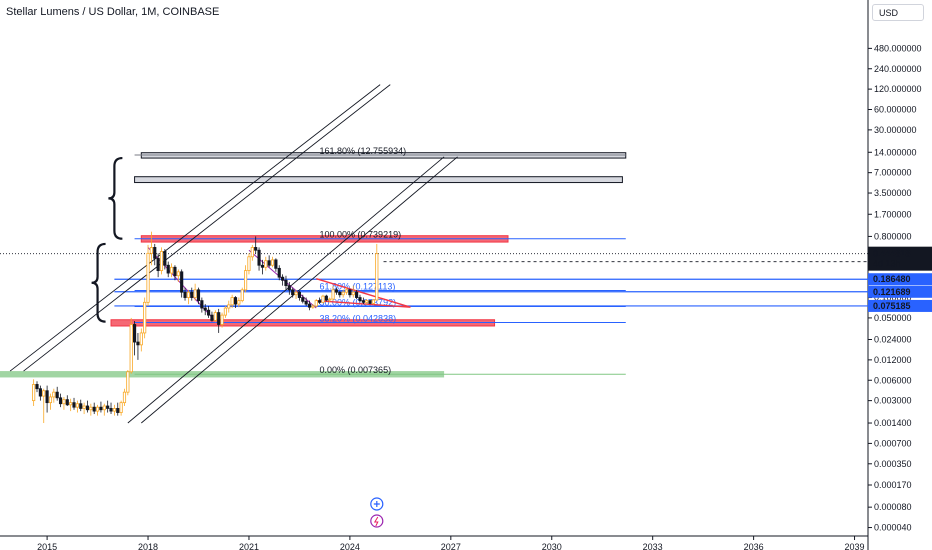 Image resolution: width=932 pixels, height=550 pixels. What do you see at coordinates (363, 293) in the screenshot?
I see `triangle-pattern` at bounding box center [363, 293].